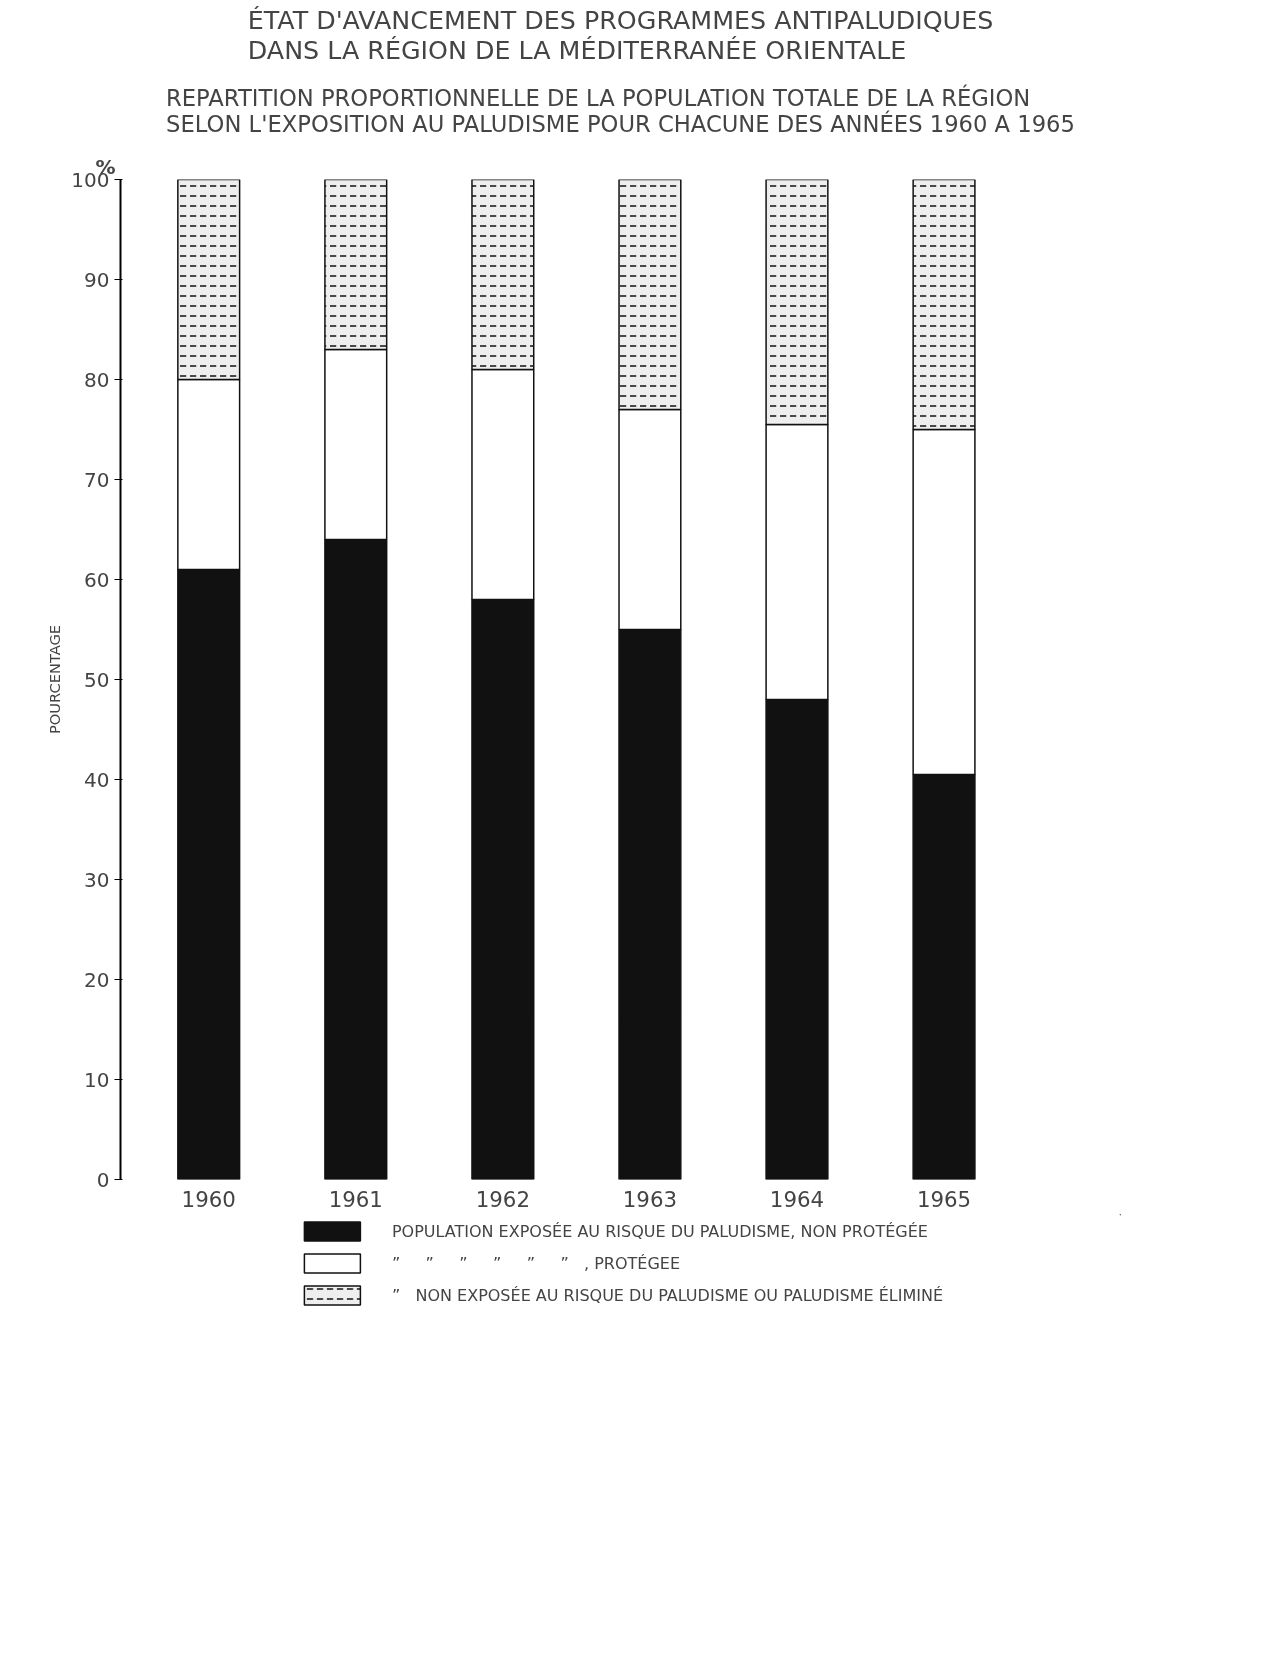  What do you see at coordinates (797, 1199) in the screenshot?
I see `x-tick-label: 1964` at bounding box center [797, 1199].